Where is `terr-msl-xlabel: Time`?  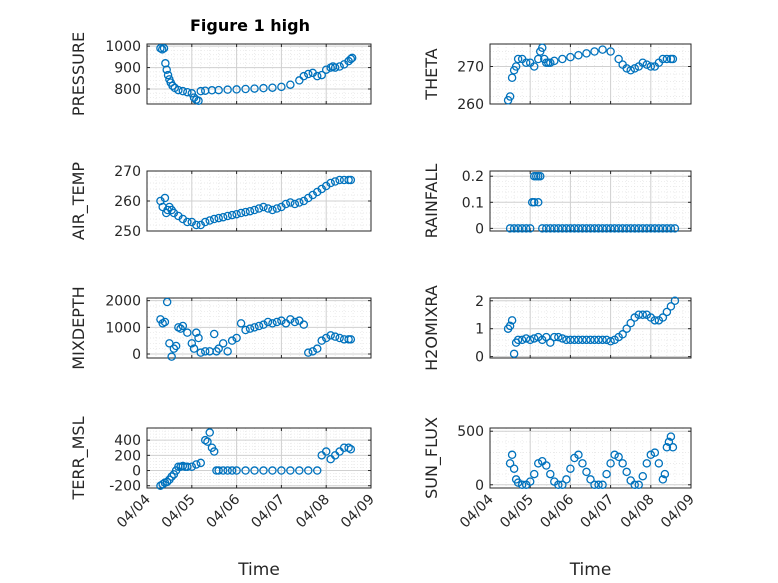 terr-msl-xlabel: Time is located at coordinates (258, 570).